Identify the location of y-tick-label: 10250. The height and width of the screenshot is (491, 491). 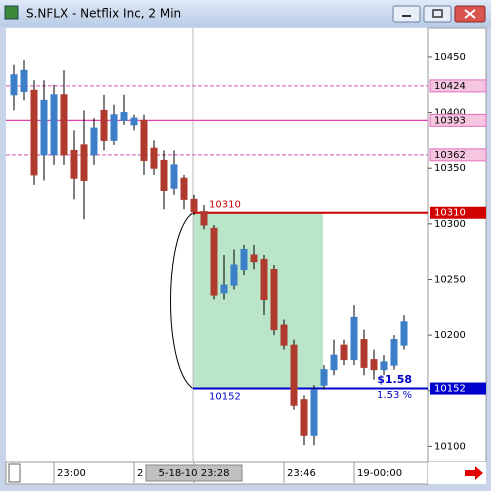
(450, 279).